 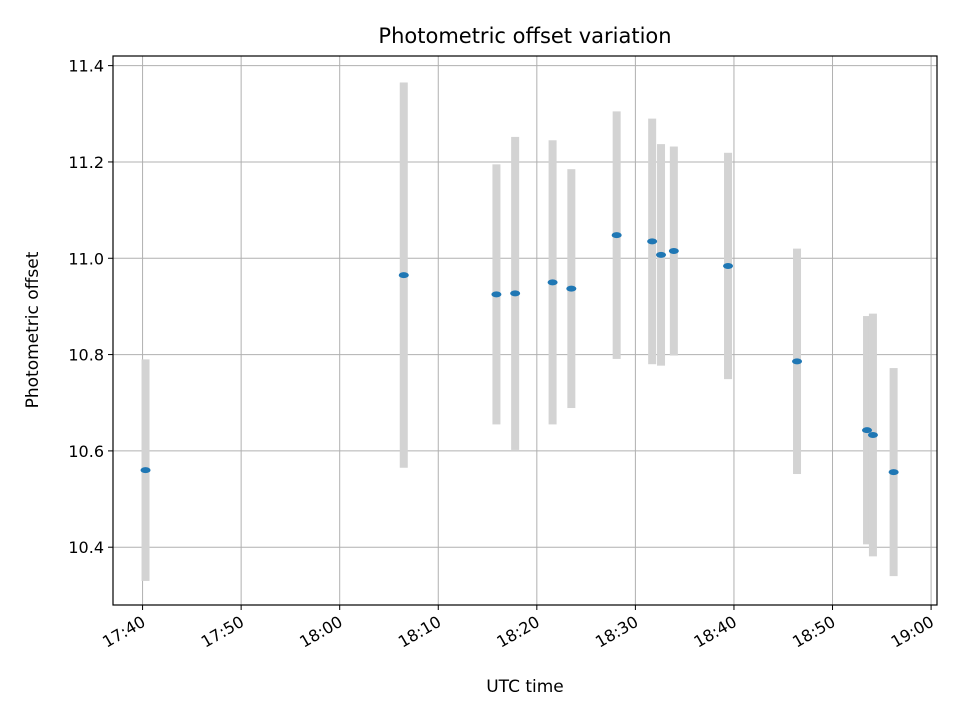 I want to click on chart-title: Photometric offset variation, so click(x=524, y=36).